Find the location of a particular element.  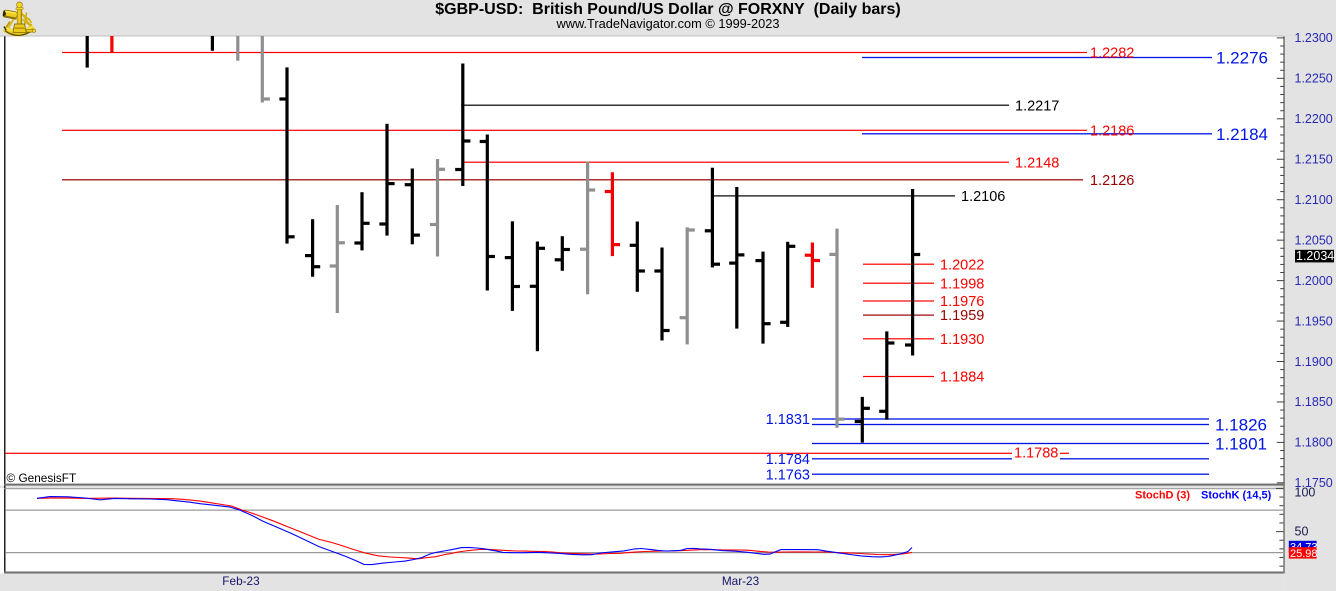

svg-text: StochD (3) is located at coordinates (1162, 496).